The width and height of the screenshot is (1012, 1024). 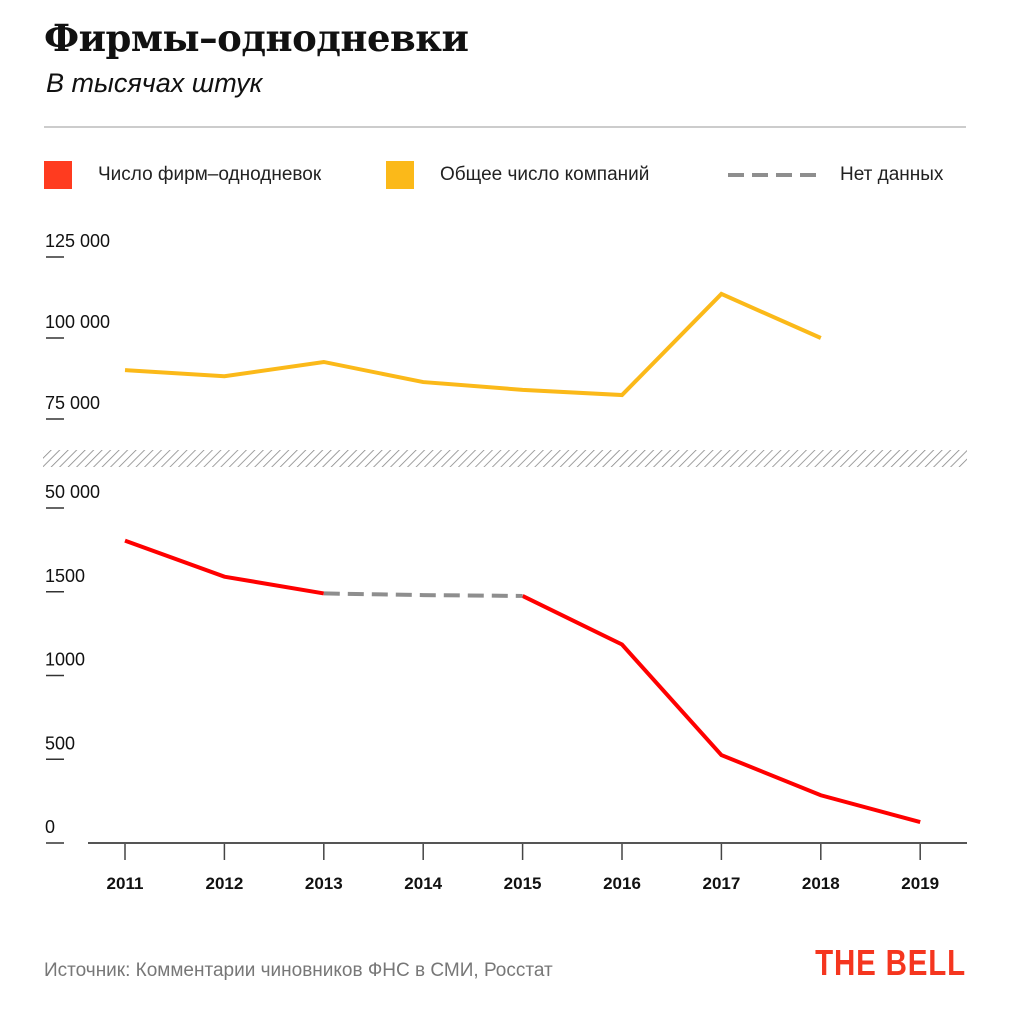 What do you see at coordinates (890, 962) in the screenshot?
I see `brand-logo: THE BELL` at bounding box center [890, 962].